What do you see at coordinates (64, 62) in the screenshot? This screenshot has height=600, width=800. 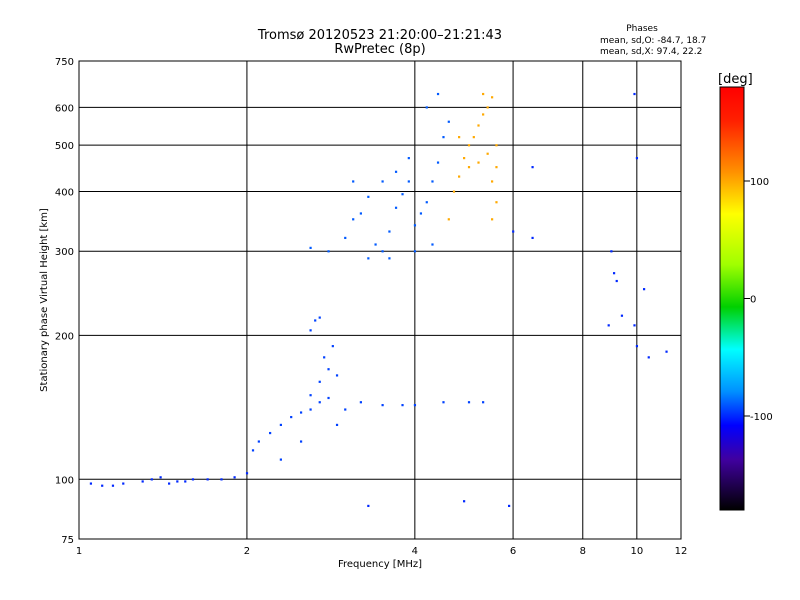 I see `y-tick-label: 750` at bounding box center [64, 62].